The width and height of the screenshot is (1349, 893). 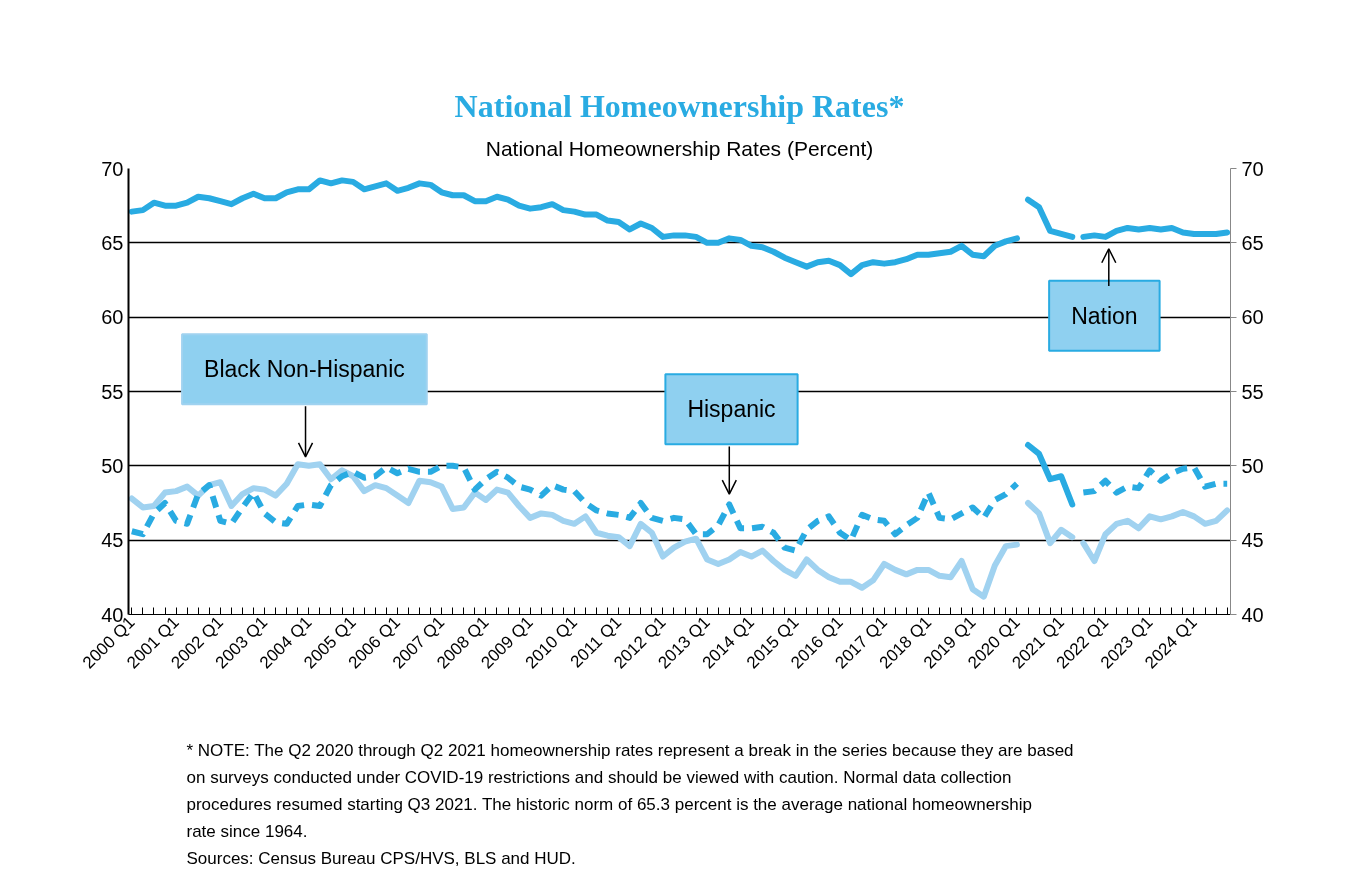 I want to click on y2-tick-label: 55, so click(x=1252, y=391).